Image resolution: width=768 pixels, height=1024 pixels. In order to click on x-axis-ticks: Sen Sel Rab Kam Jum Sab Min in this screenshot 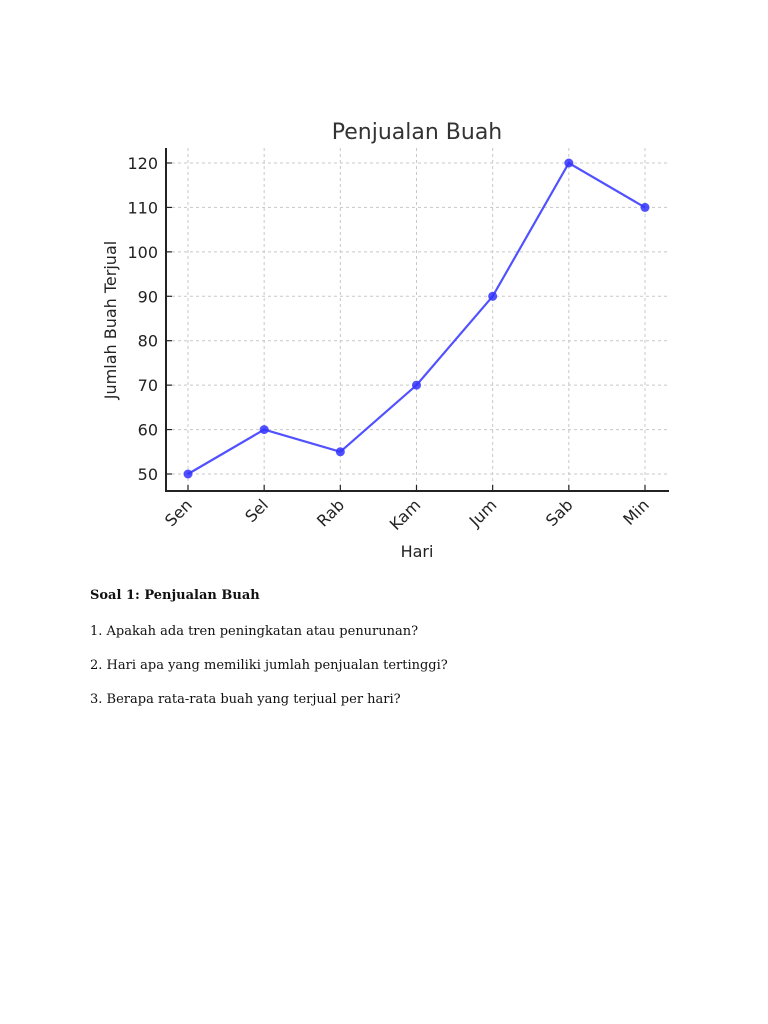, I will do `click(407, 509)`.